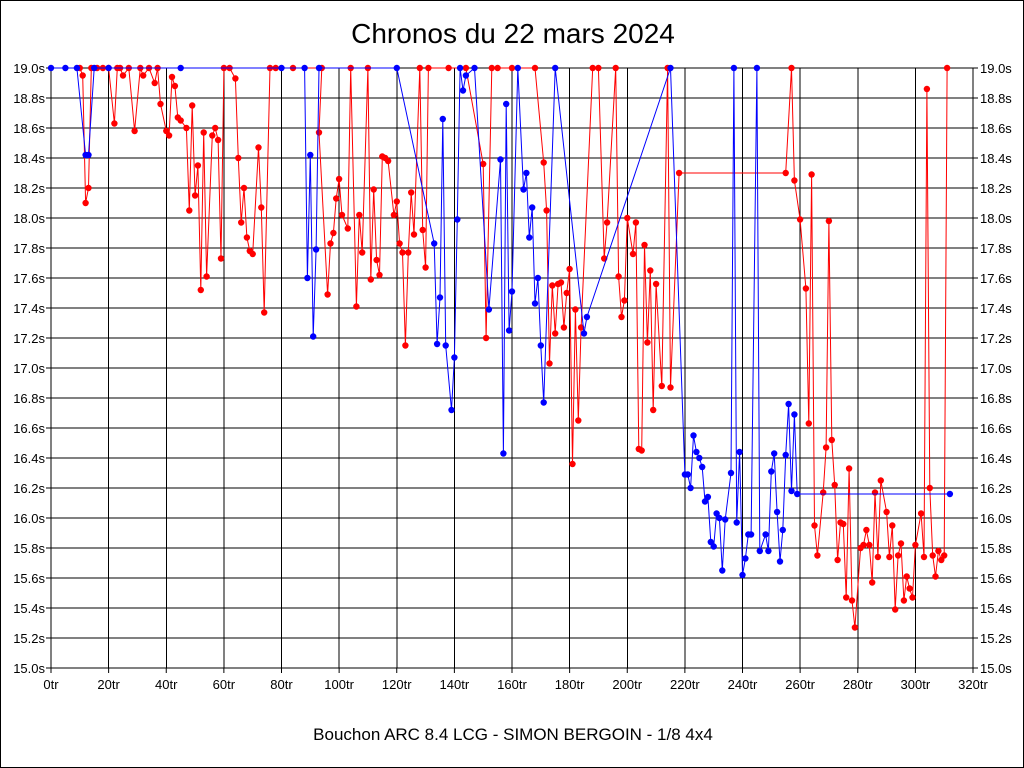  Describe the element at coordinates (996, 488) in the screenshot. I see `y-tick-label-right: 16.2s` at that location.